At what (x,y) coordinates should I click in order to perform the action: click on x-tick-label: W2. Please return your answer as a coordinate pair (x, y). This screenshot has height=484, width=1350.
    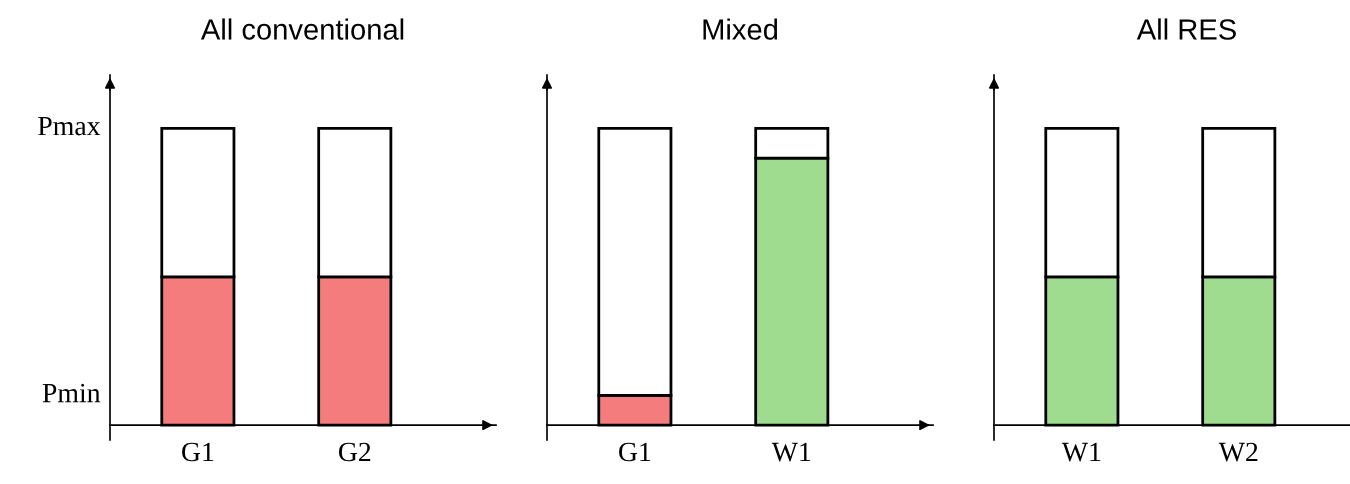
    Looking at the image, I should click on (1238, 452).